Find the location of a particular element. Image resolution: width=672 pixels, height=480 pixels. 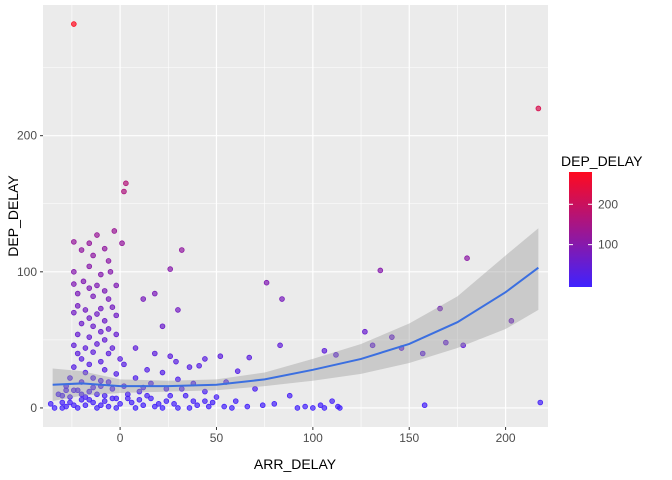

y-tick-label: 100 is located at coordinates (27, 272).